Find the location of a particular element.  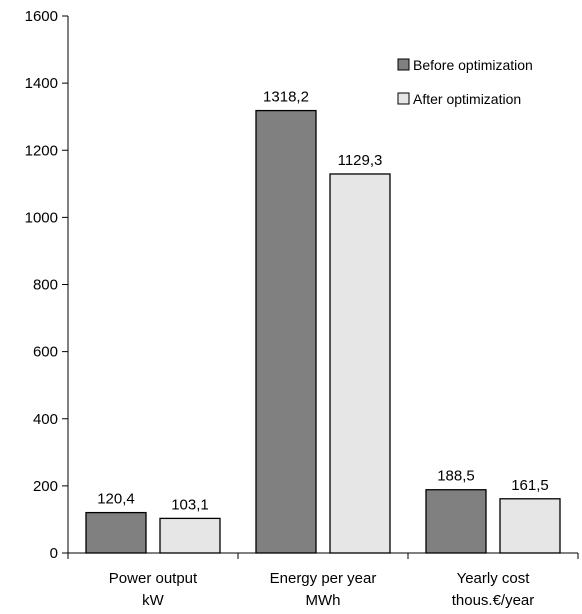

bar-value-label: 1129,3 is located at coordinates (360, 160).